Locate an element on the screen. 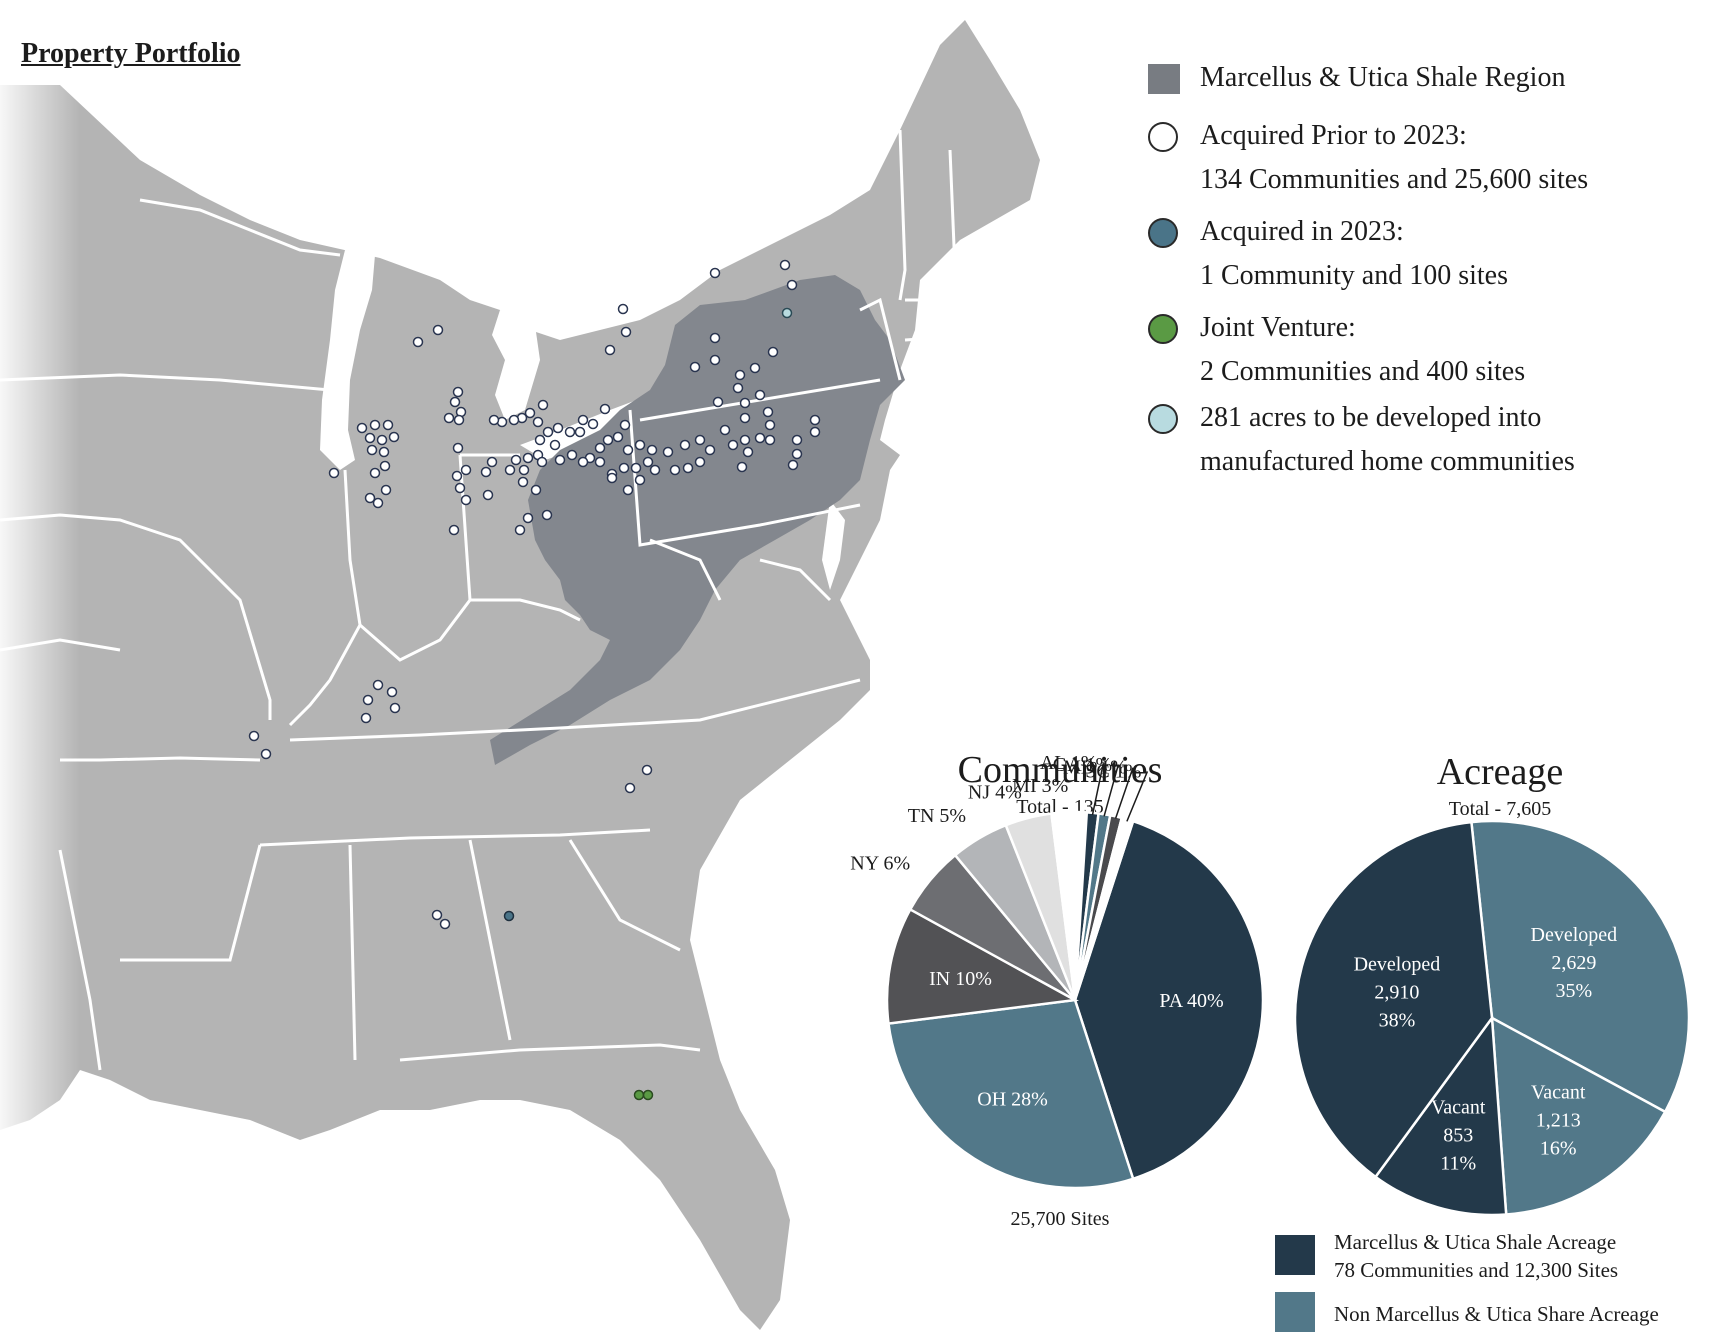  dark-gray-square-icon is located at coordinates (1164, 79).